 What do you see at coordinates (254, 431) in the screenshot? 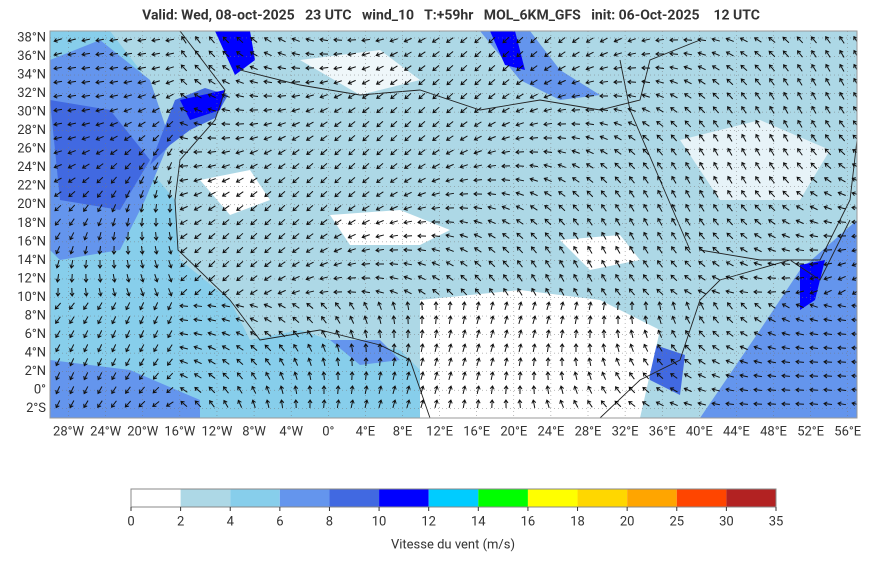
I see `lon-tick-label: 8°W` at bounding box center [254, 431].